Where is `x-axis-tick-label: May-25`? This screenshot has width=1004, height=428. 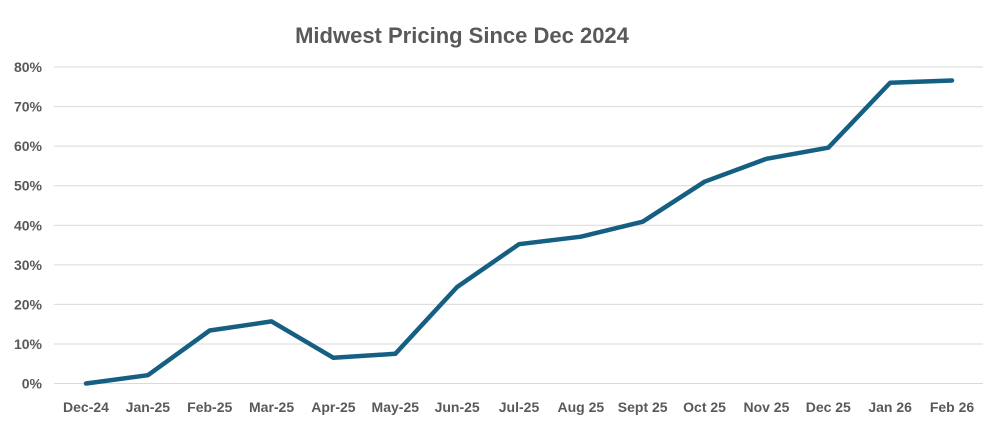 x-axis-tick-label: May-25 is located at coordinates (396, 407).